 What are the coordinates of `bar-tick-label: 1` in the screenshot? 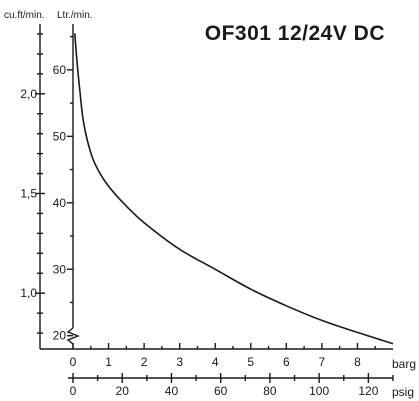 It's located at (108, 362).